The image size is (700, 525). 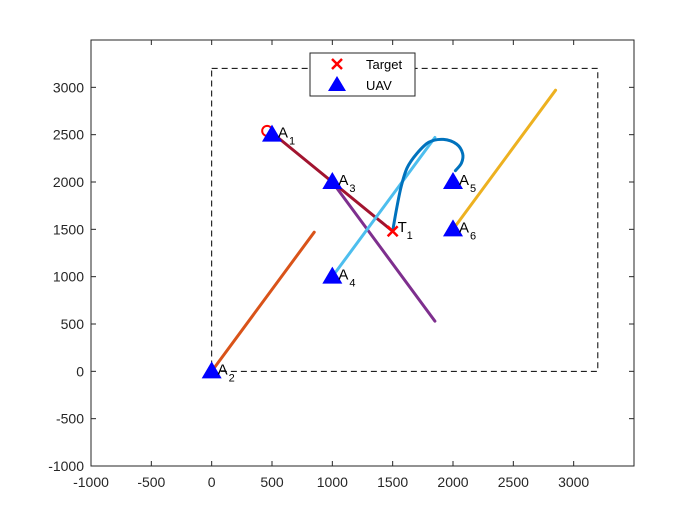 What do you see at coordinates (68, 135) in the screenshot?
I see `y-tick-label: 2500` at bounding box center [68, 135].